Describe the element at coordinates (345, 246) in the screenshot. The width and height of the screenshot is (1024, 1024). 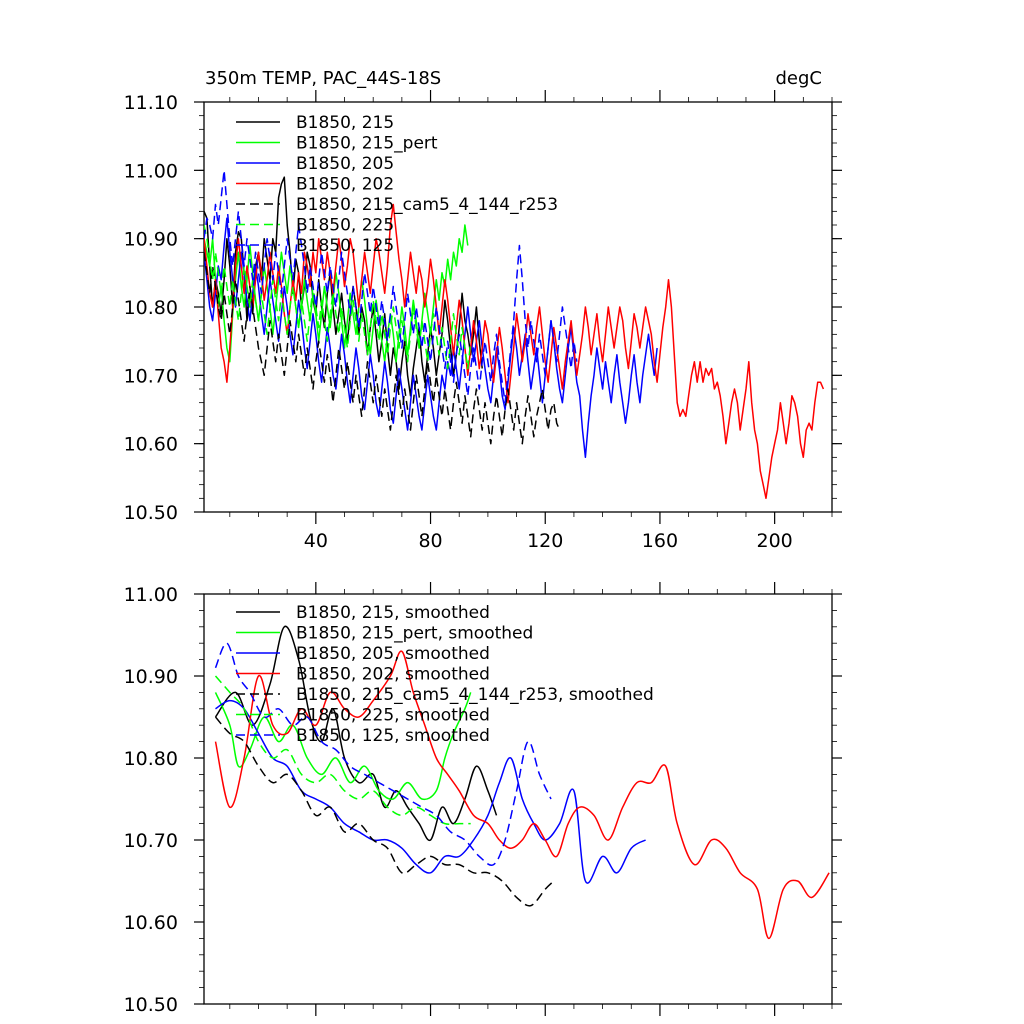
I see `legend-label: B1850, 125` at that location.